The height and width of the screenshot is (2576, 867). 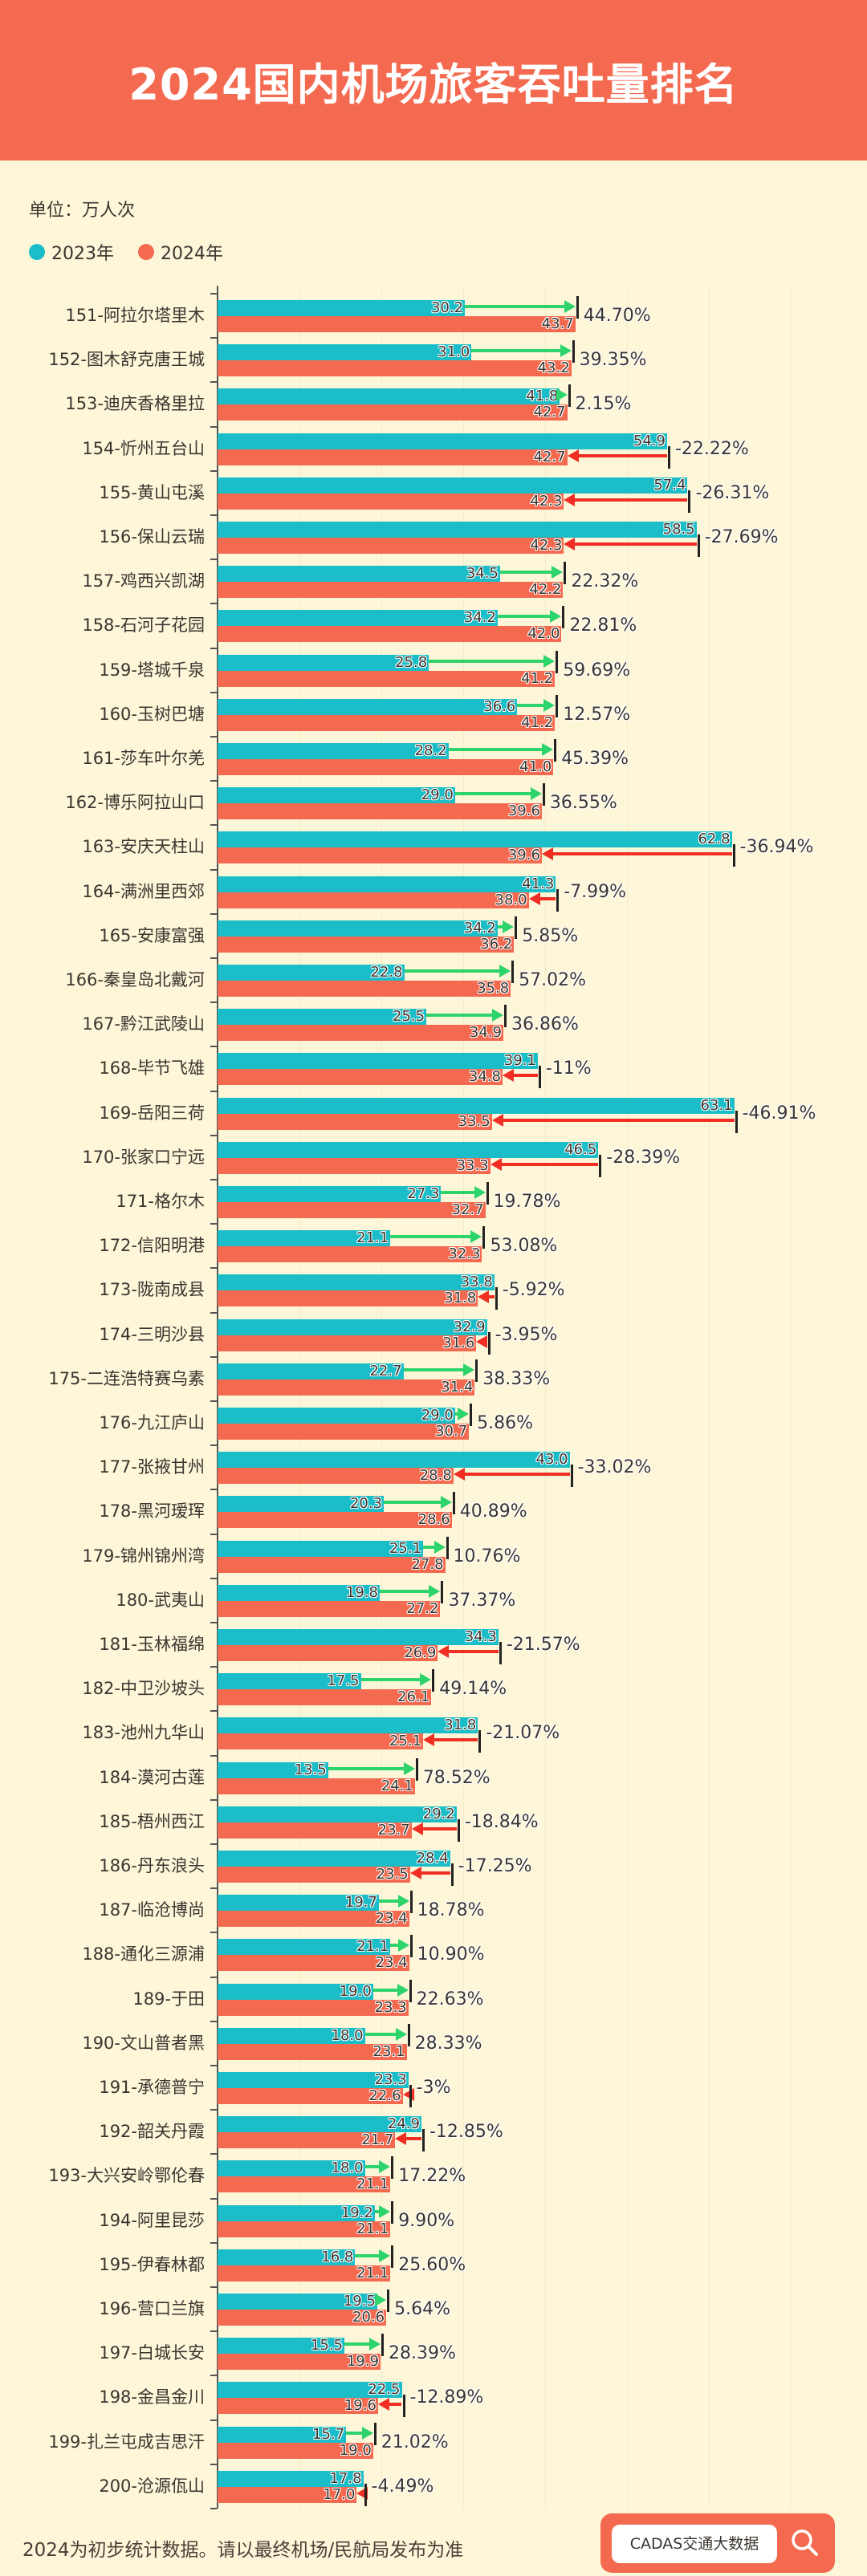 What do you see at coordinates (511, 899) in the screenshot?
I see `value-label-2024: 38.0` at bounding box center [511, 899].